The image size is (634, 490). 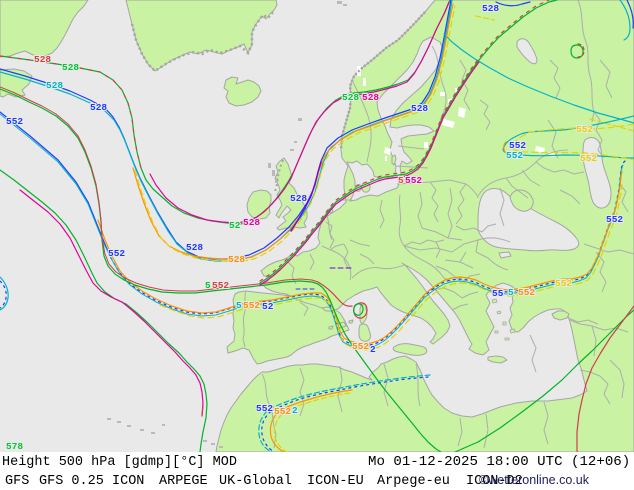 I want to click on svg-text: Height 500 hPa [gdmp][°C] MOD, so click(x=119, y=462).